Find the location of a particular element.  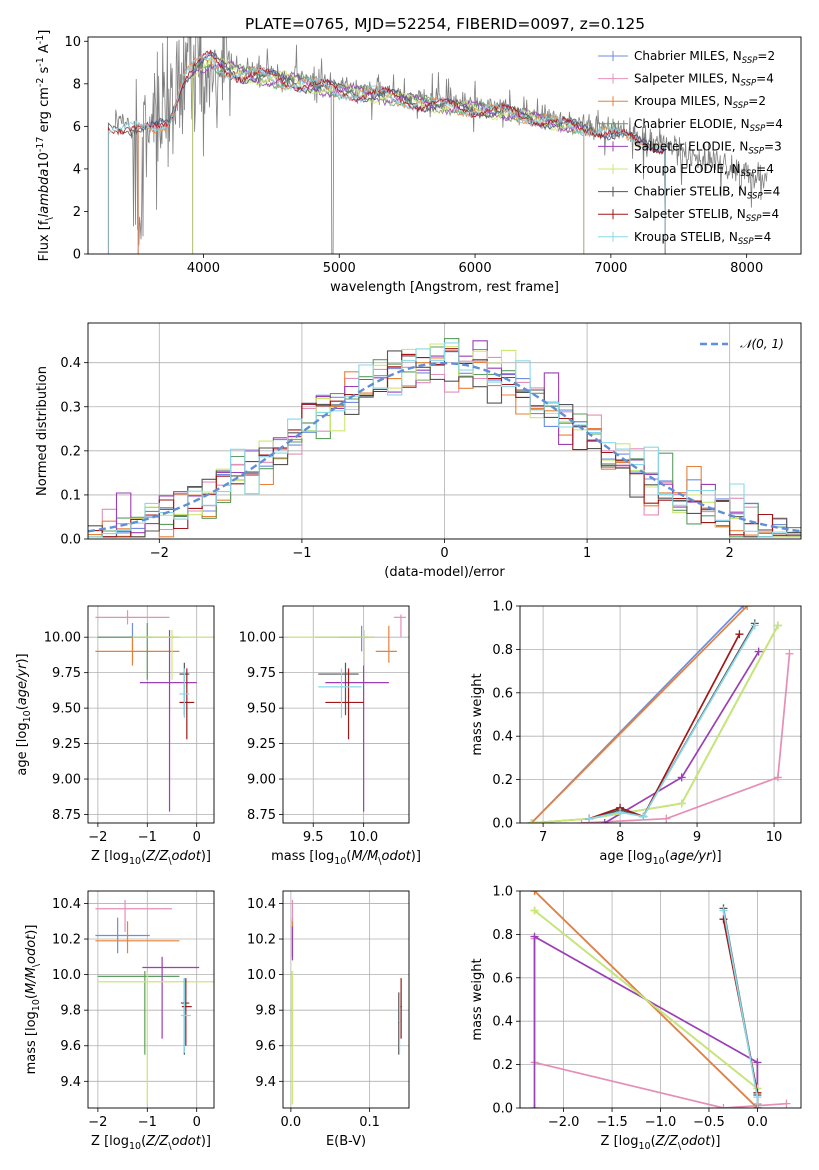

spectrum-xtick-label: 8000 is located at coordinates (746, 268).